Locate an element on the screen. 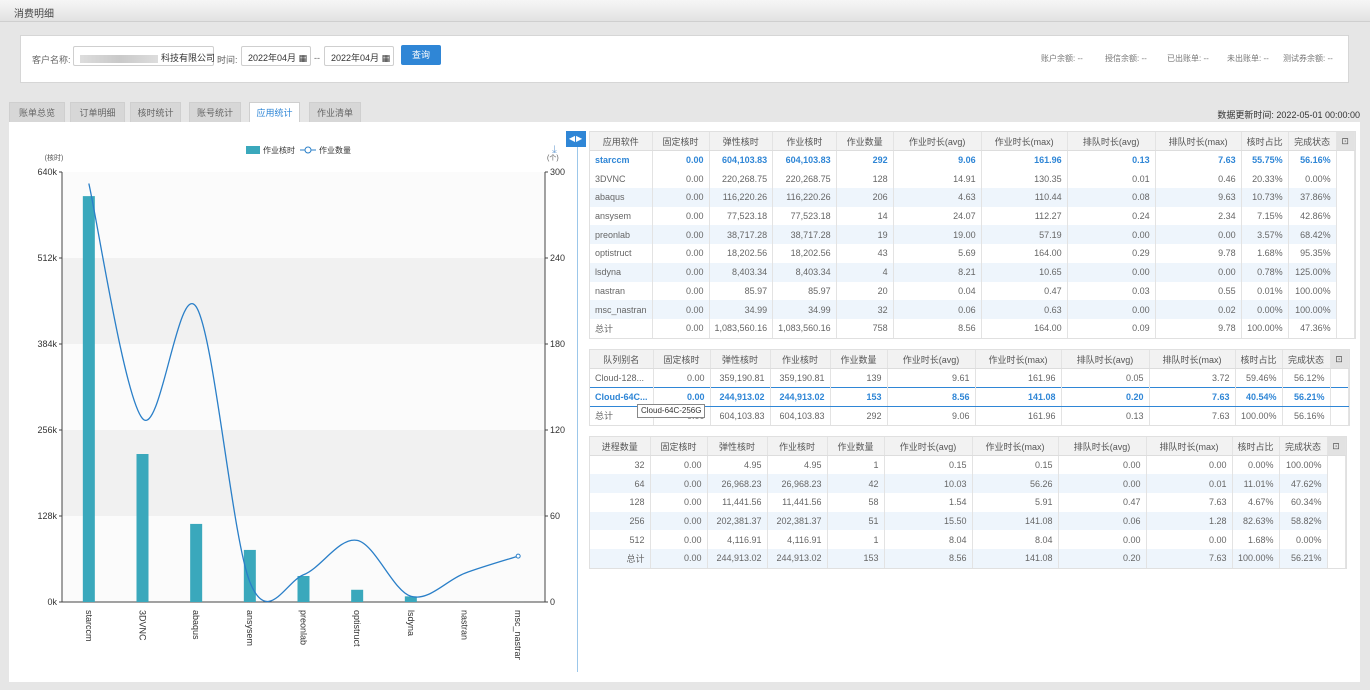  table-cell: 11,441.56 is located at coordinates (797, 502).